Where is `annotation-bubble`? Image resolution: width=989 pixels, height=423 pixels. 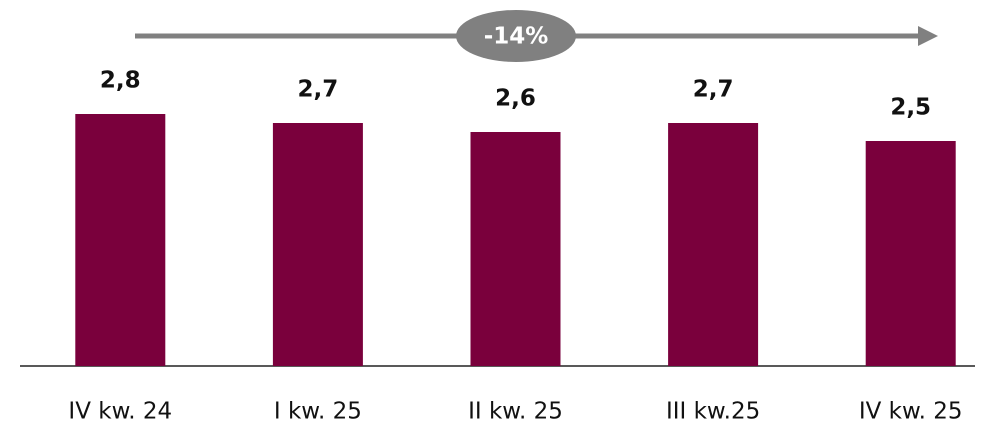
annotation-bubble is located at coordinates (516, 36).